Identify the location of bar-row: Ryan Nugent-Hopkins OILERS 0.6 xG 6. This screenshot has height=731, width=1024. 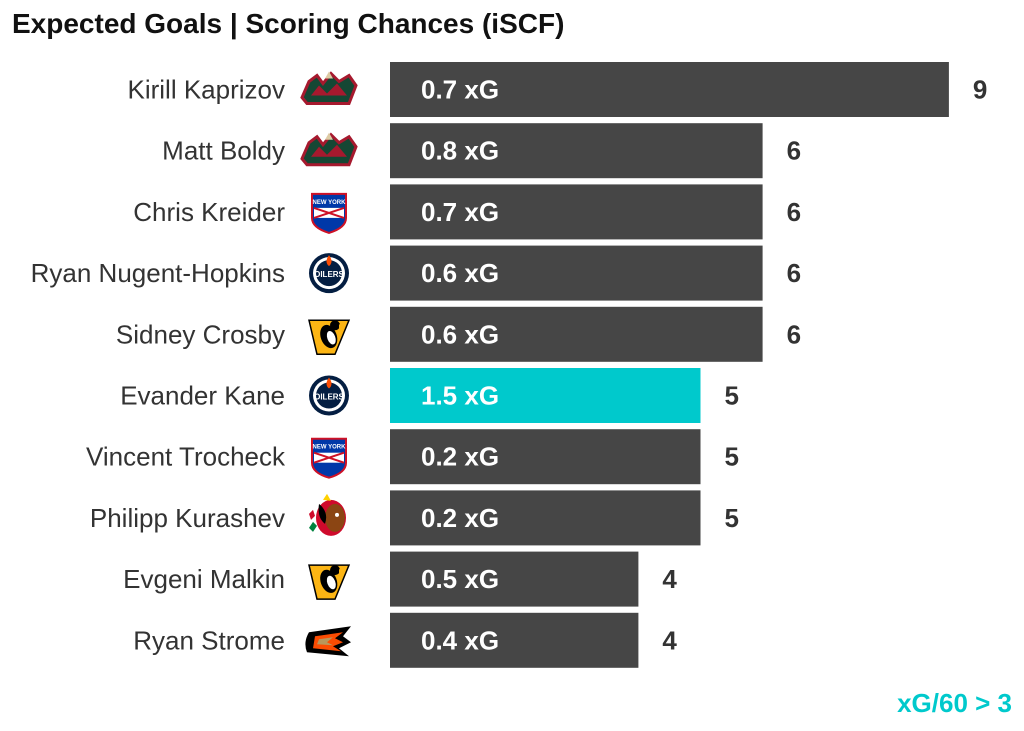
(416, 273).